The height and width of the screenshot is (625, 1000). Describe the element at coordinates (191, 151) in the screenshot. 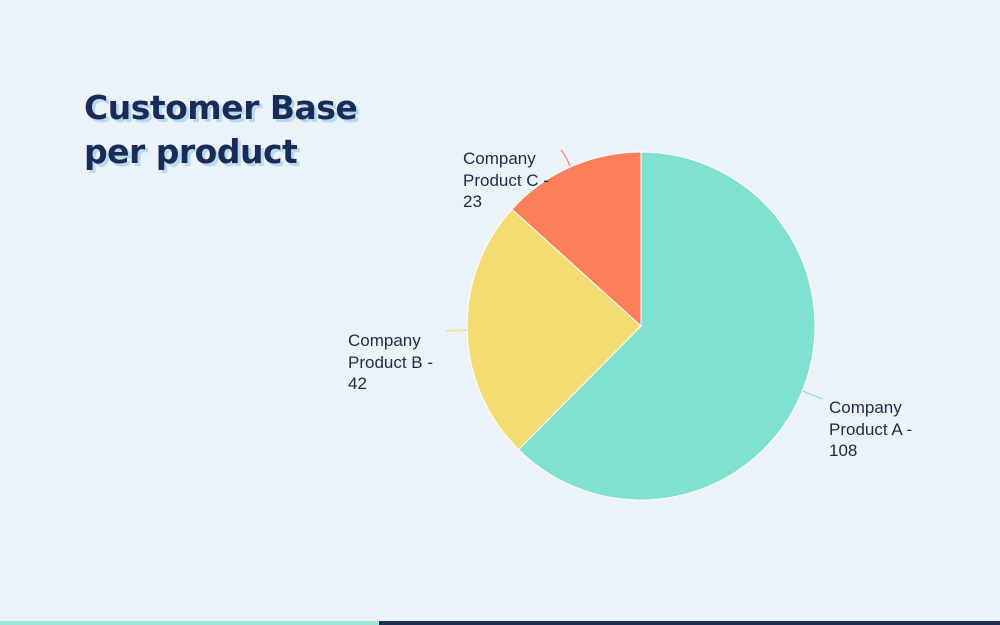

I see `chart-title-line-2: per product` at that location.